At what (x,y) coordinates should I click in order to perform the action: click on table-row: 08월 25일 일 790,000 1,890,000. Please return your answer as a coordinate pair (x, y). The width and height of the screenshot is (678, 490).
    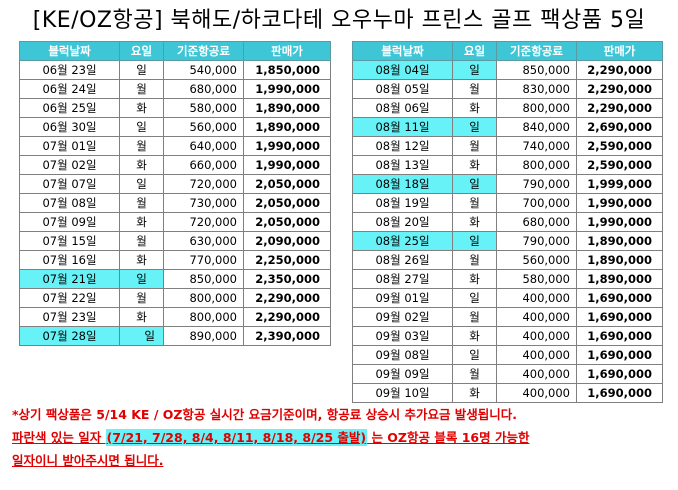
    Looking at the image, I should click on (507, 241).